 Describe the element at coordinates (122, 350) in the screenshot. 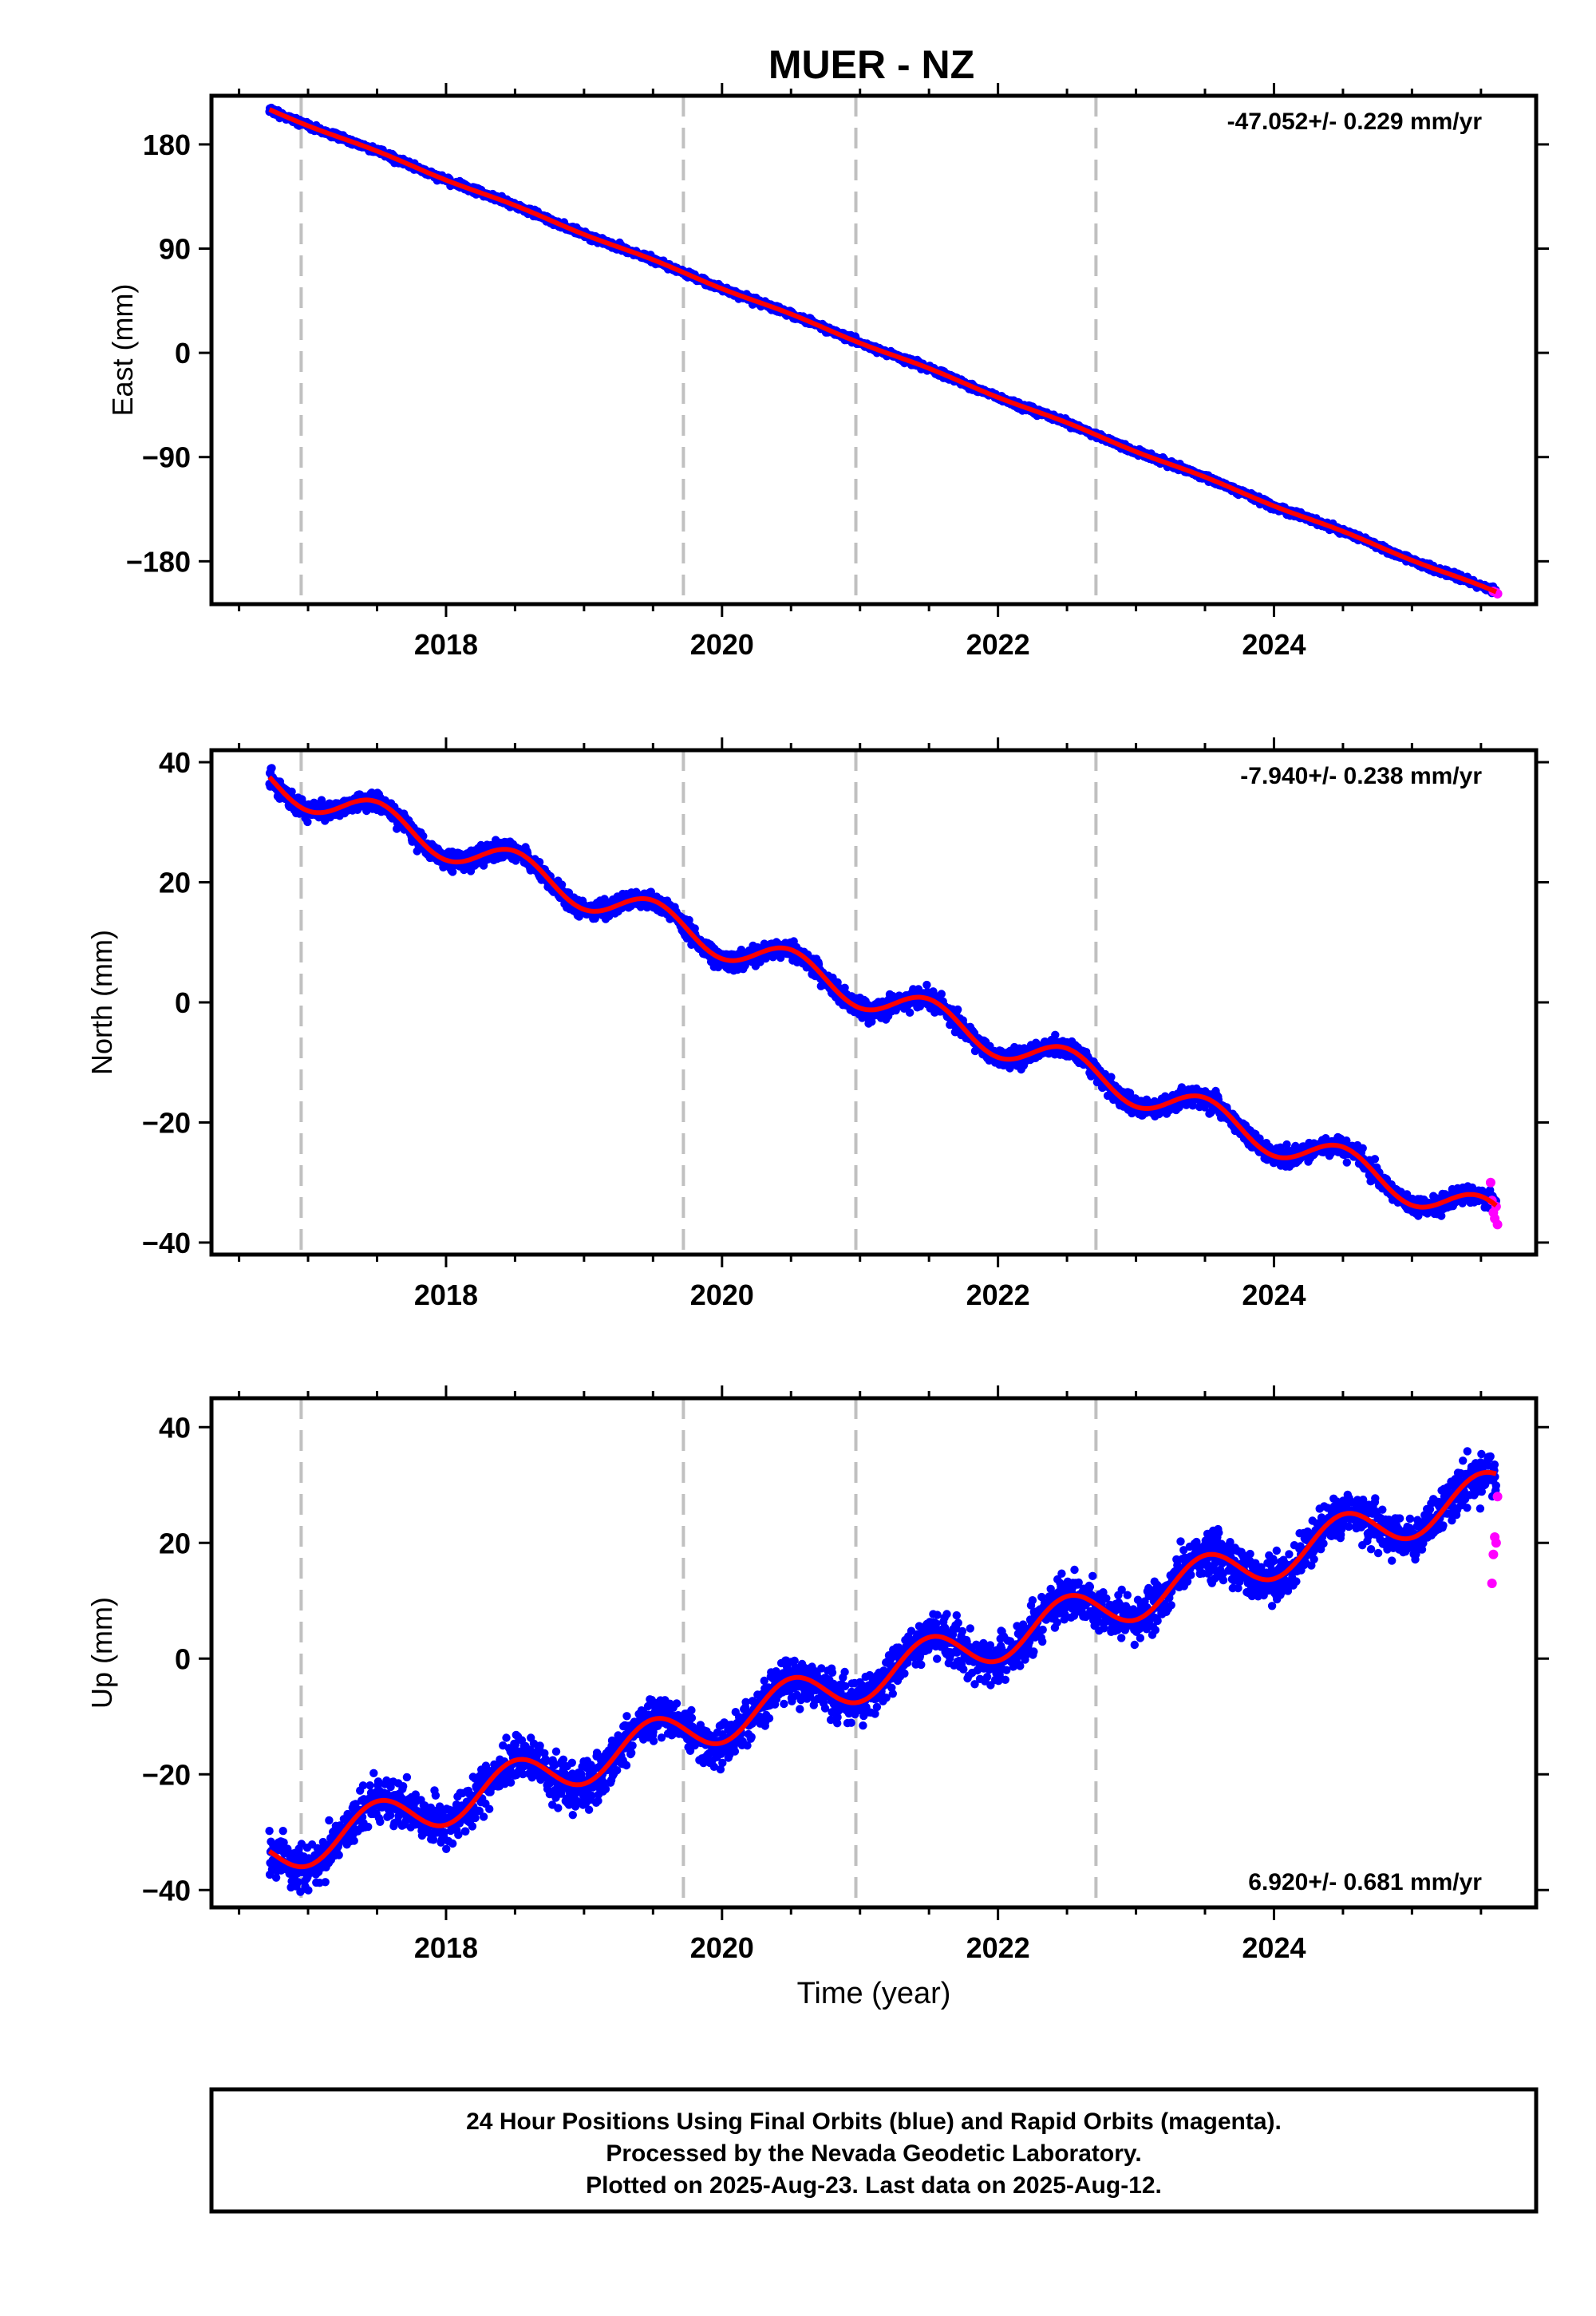

I see `y-axis-label: East (mm)` at that location.